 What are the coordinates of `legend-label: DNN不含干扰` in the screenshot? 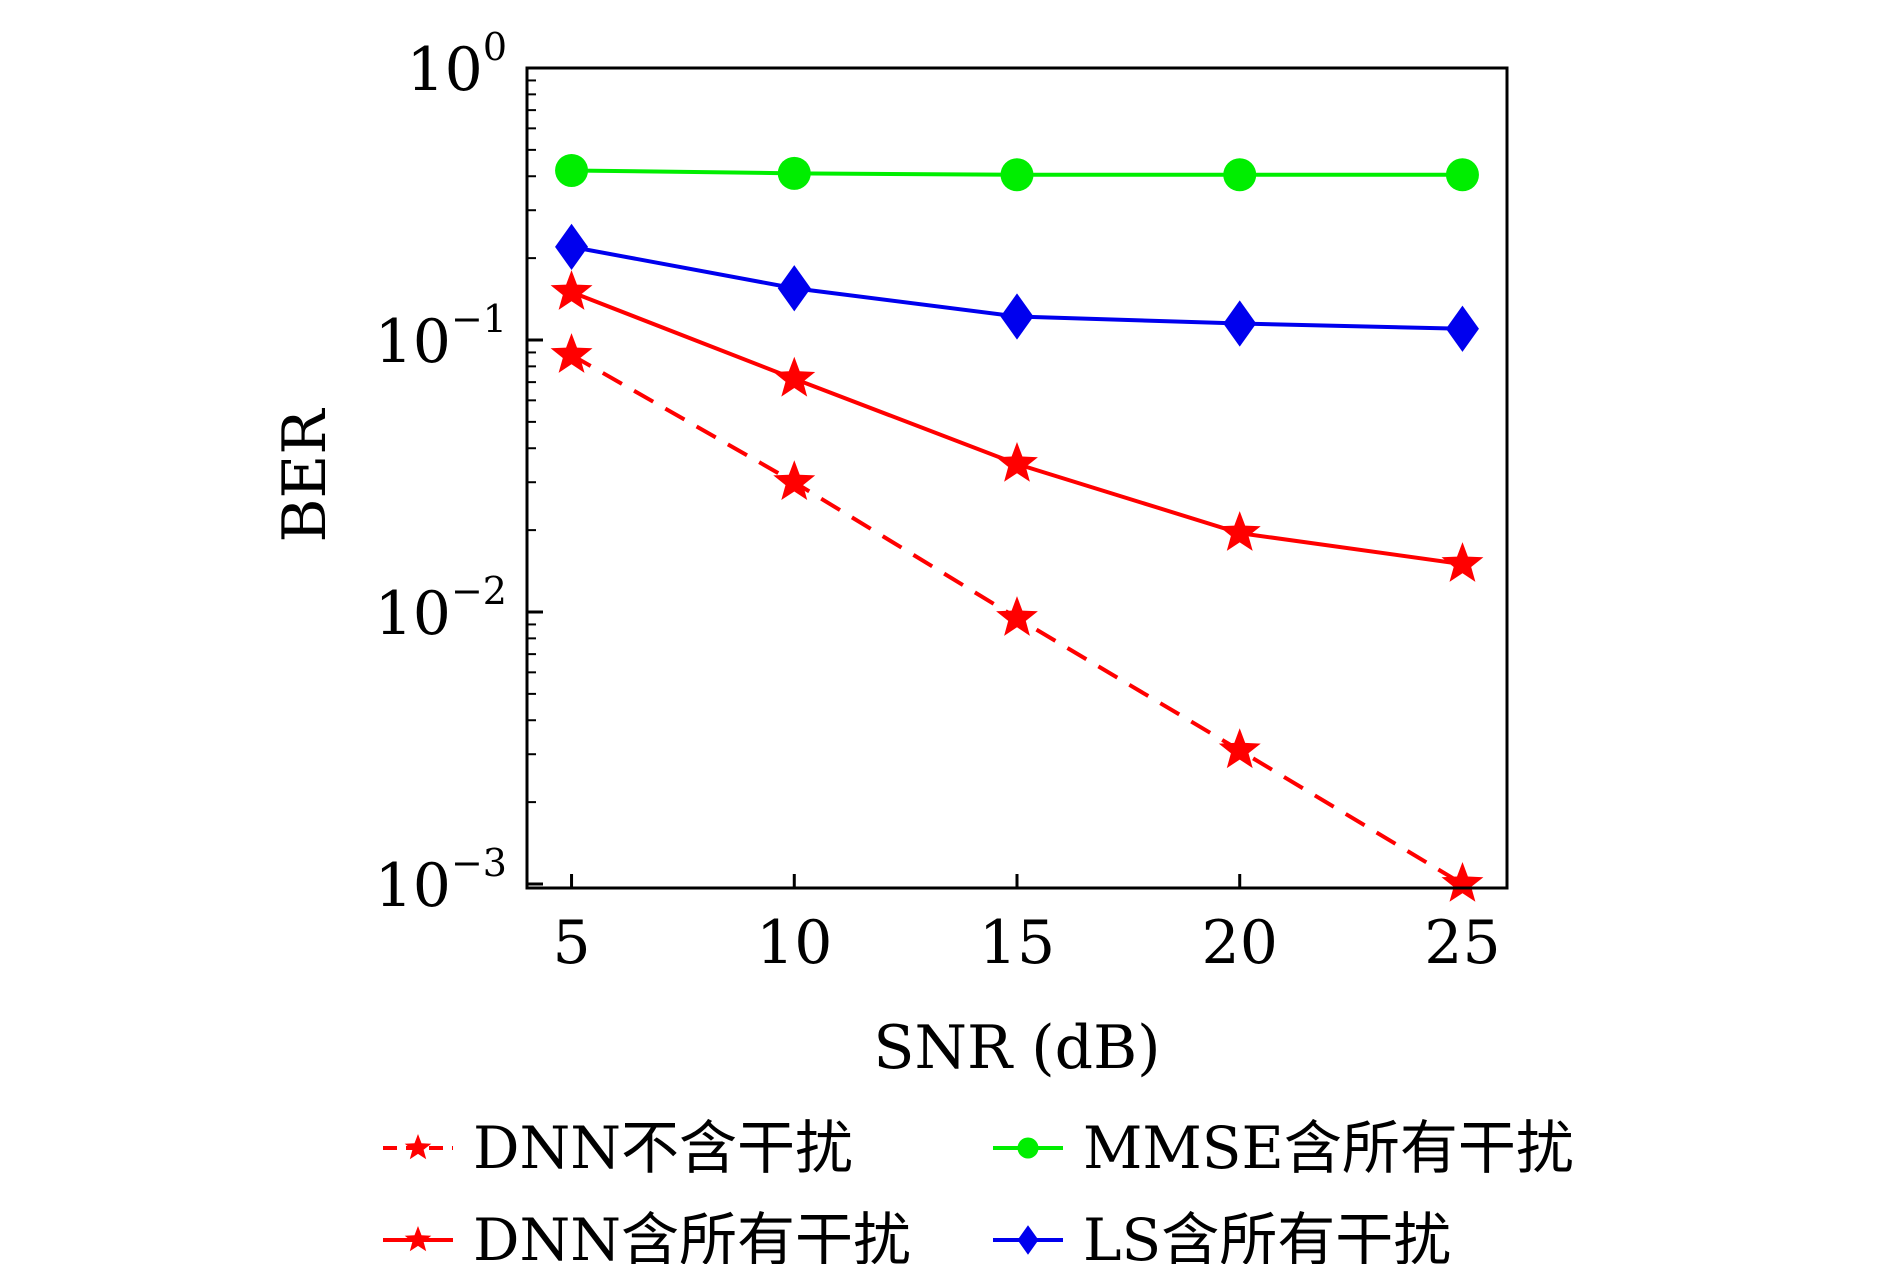 It's located at (663, 1148).